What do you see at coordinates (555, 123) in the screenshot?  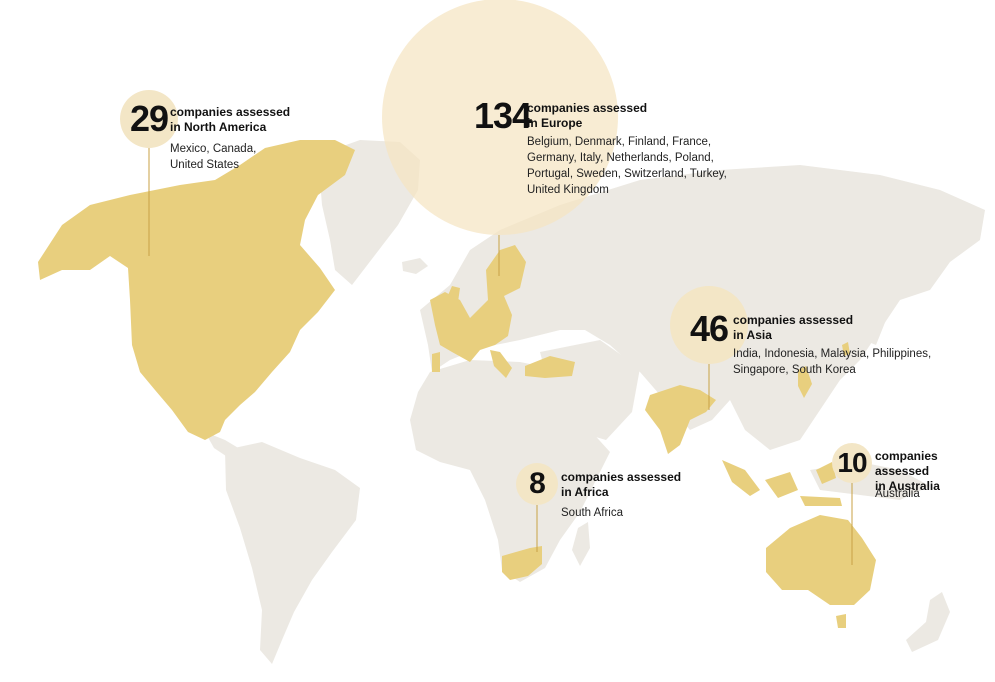 I see `europe-label-line2: in Europe` at bounding box center [555, 123].